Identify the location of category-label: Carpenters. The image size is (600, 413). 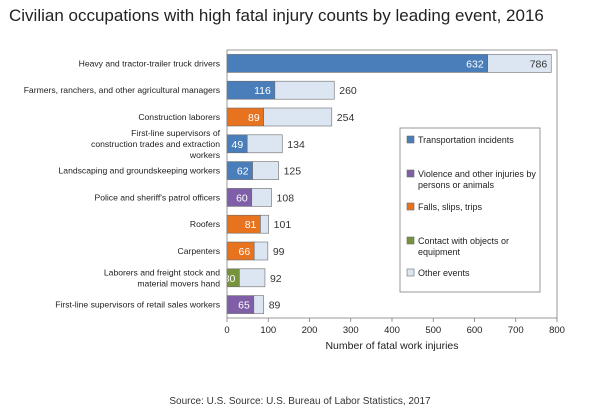
(198, 251).